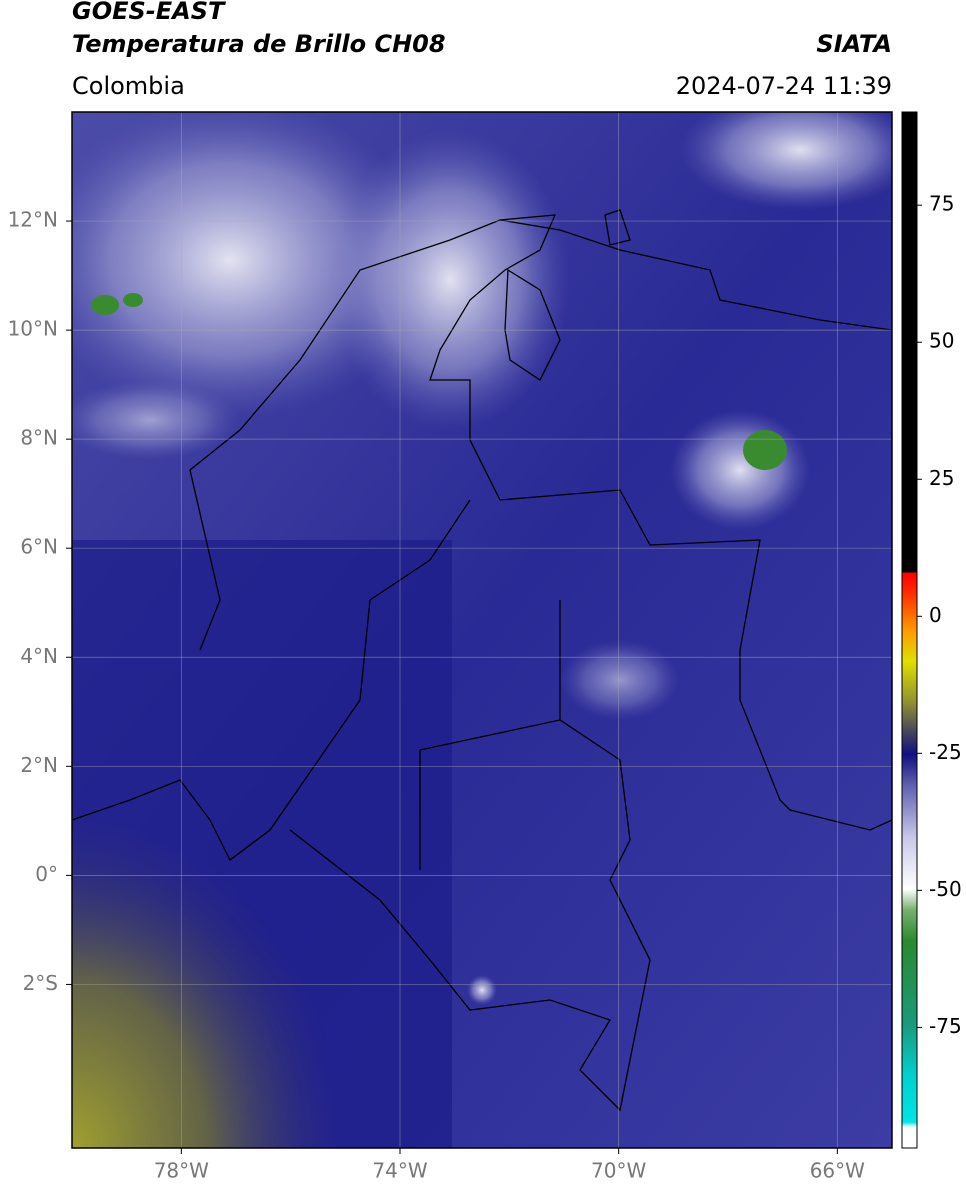 This screenshot has height=1190, width=966. I want to click on y-tick-label: 10°N, so click(33, 329).